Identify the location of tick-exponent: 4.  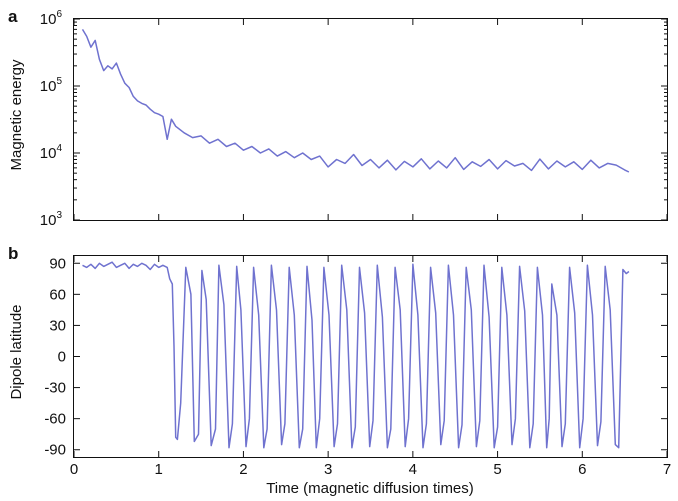
(59, 148).